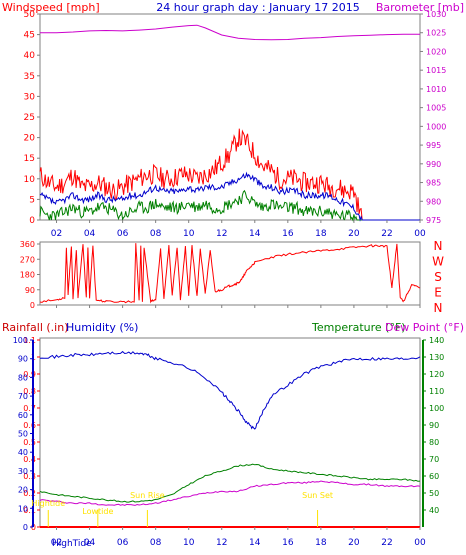  I want to click on direction-time-axis, so click(238, 306).